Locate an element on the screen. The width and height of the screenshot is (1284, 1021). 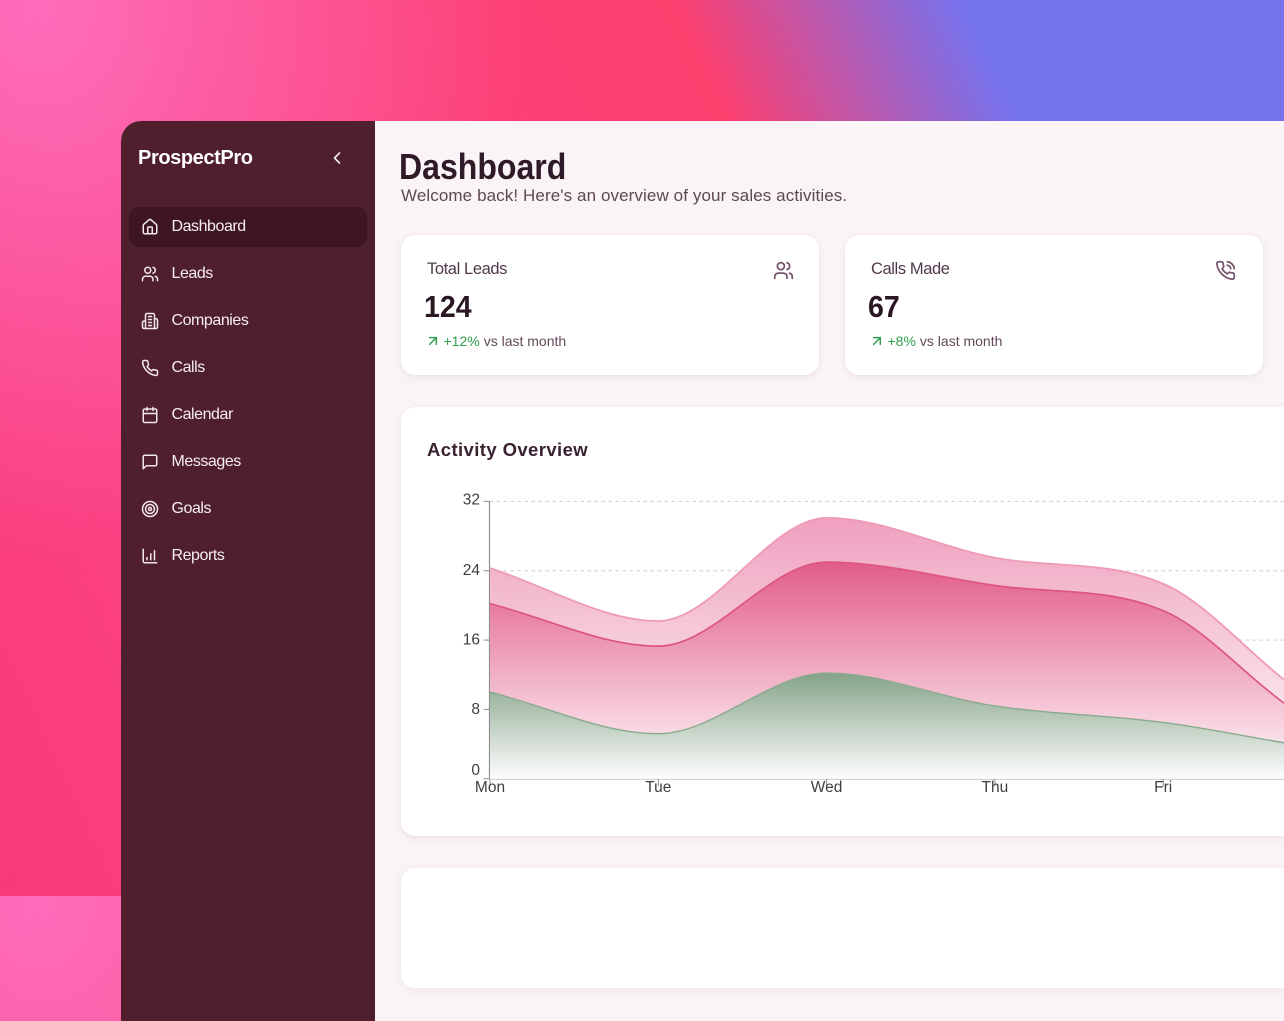
svg-text: 32 is located at coordinates (471, 499).